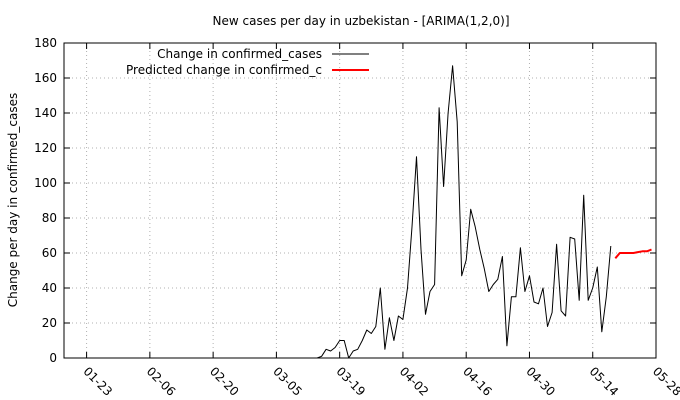 The width and height of the screenshot is (680, 400). Describe the element at coordinates (45, 43) in the screenshot. I see `y-tick-label: 180` at that location.